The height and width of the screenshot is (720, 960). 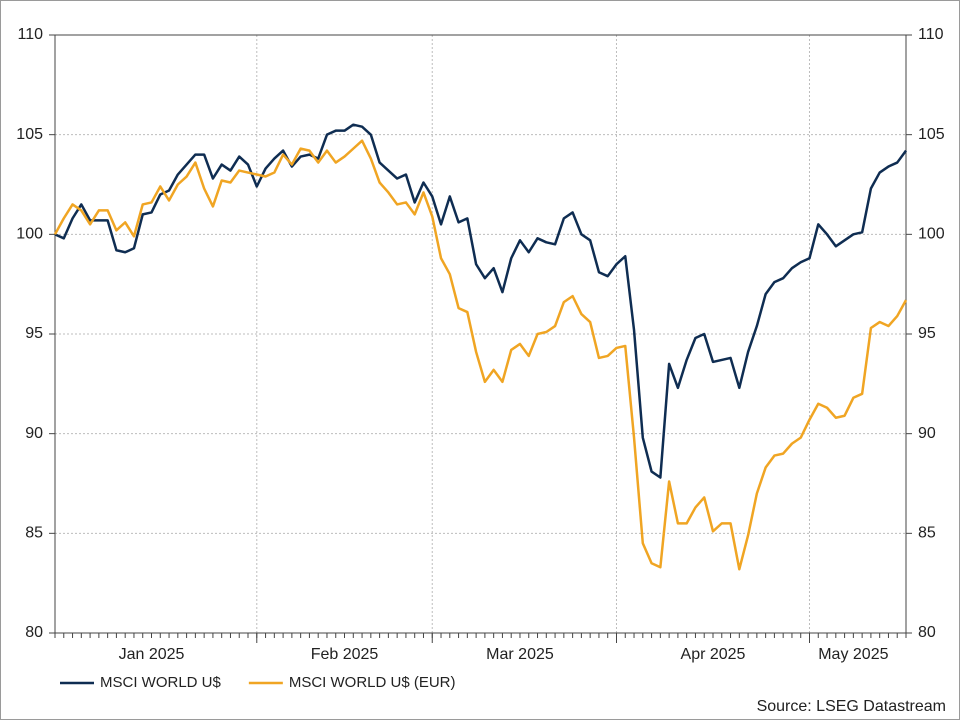 What do you see at coordinates (853, 654) in the screenshot?
I see `x-tick-label: May 2025` at bounding box center [853, 654].